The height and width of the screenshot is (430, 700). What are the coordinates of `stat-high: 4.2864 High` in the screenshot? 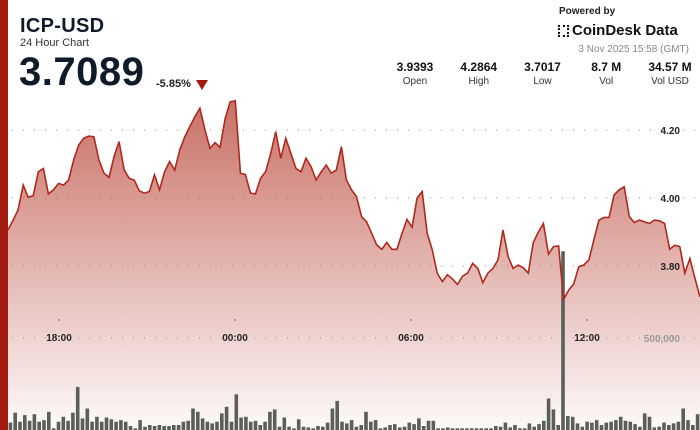 It's located at (479, 73).